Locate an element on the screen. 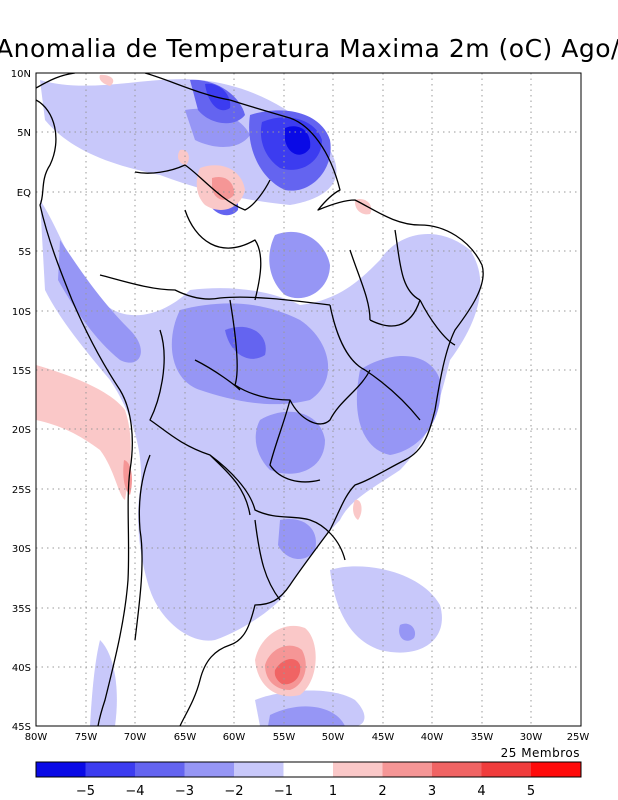 The image size is (618, 800). lat-label: 10S is located at coordinates (21, 312).